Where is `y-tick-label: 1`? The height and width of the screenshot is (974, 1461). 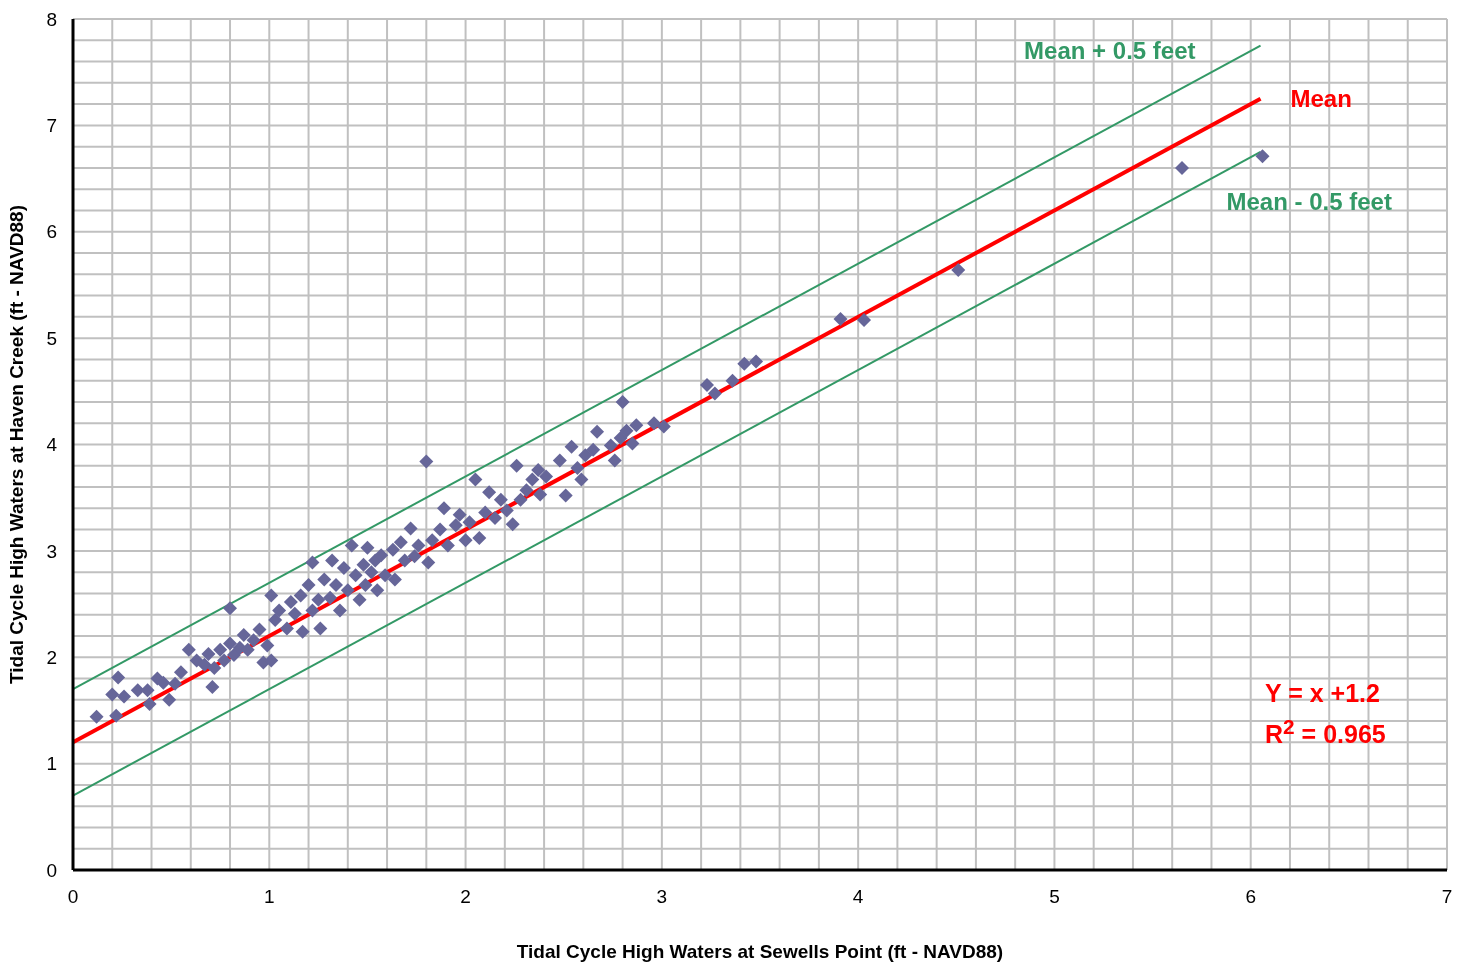
y-tick-label: 1 is located at coordinates (51, 764).